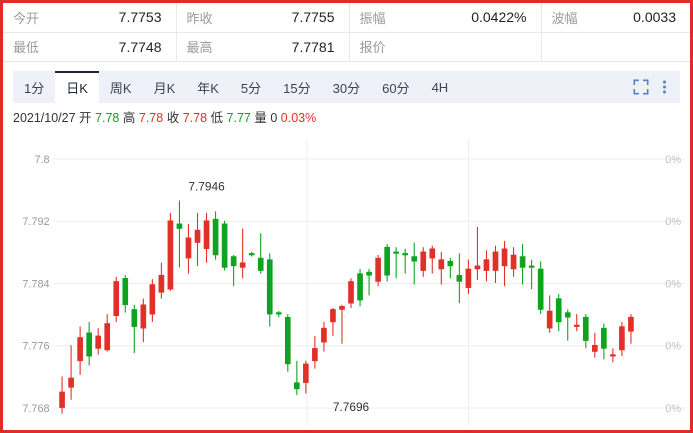 Image resolution: width=693 pixels, height=433 pixels. I want to click on tabbar-icon-group, so click(656, 87).